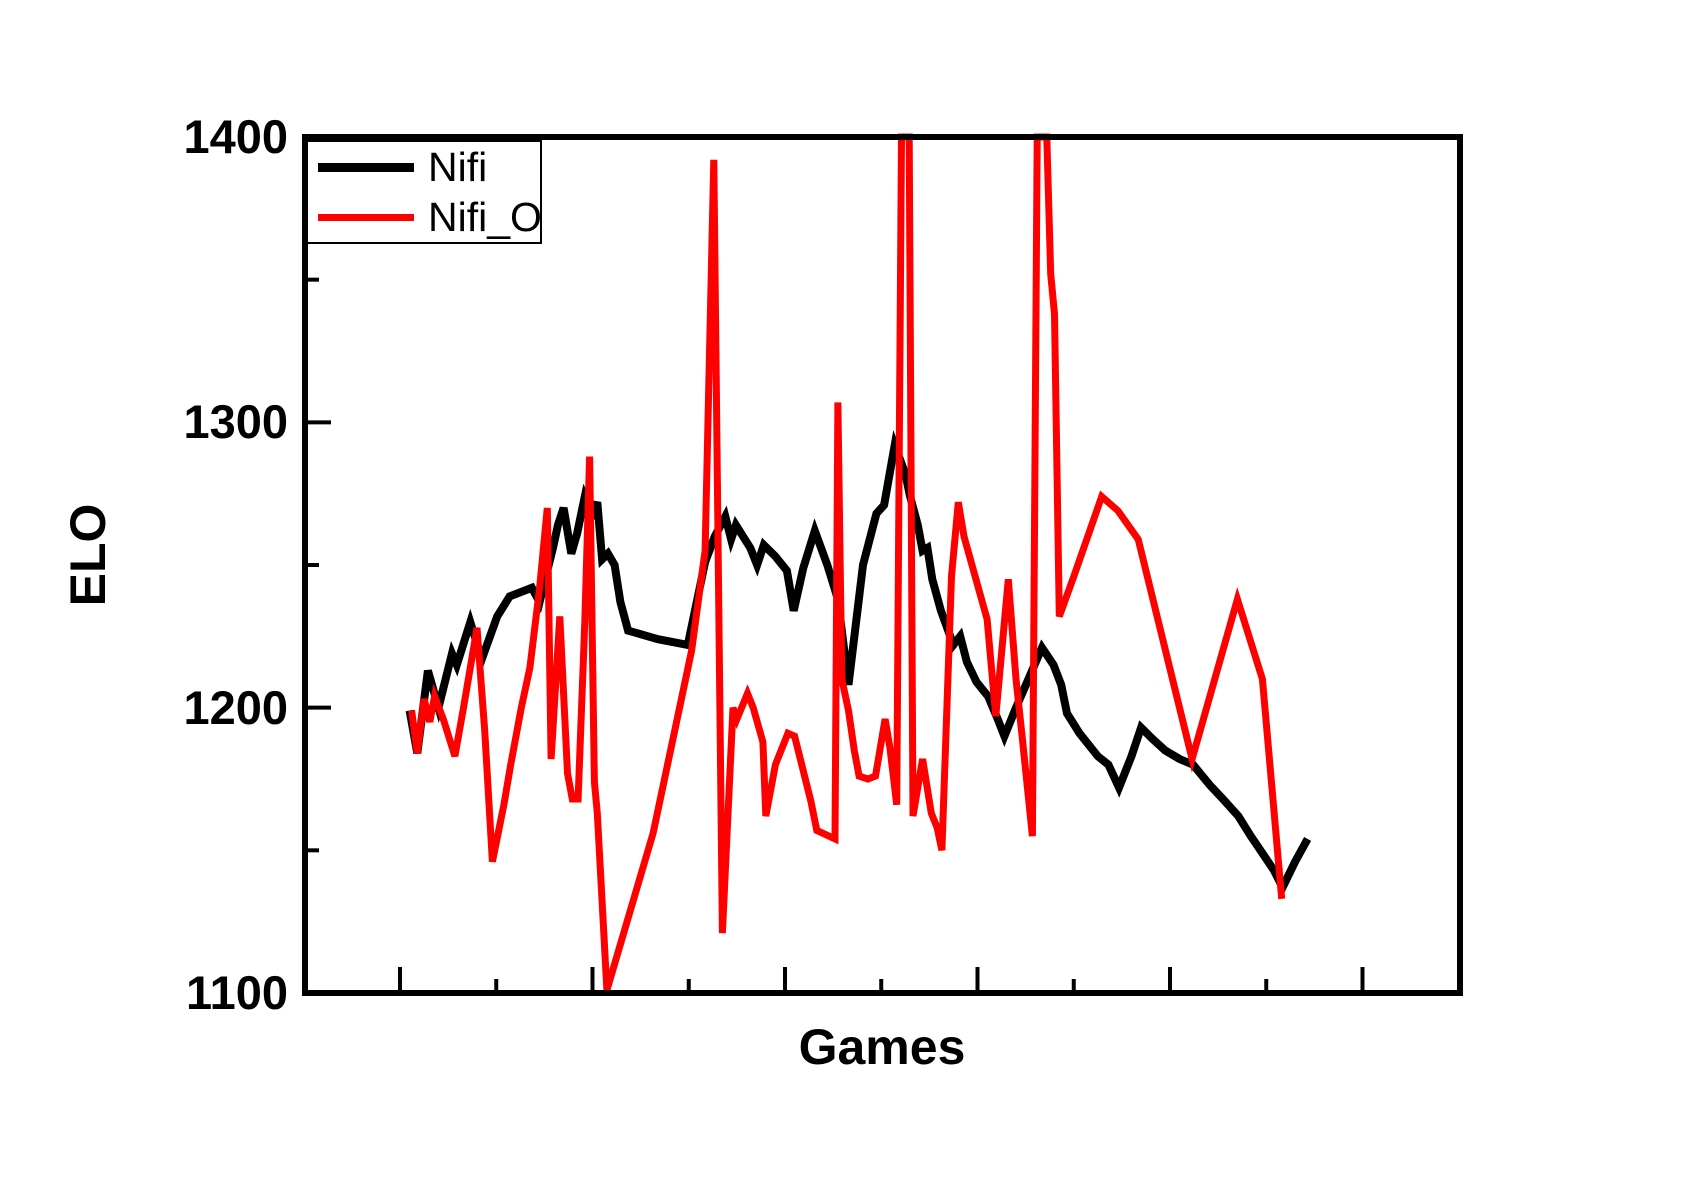  I want to click on legend-label: Nifi_O, so click(485, 217).